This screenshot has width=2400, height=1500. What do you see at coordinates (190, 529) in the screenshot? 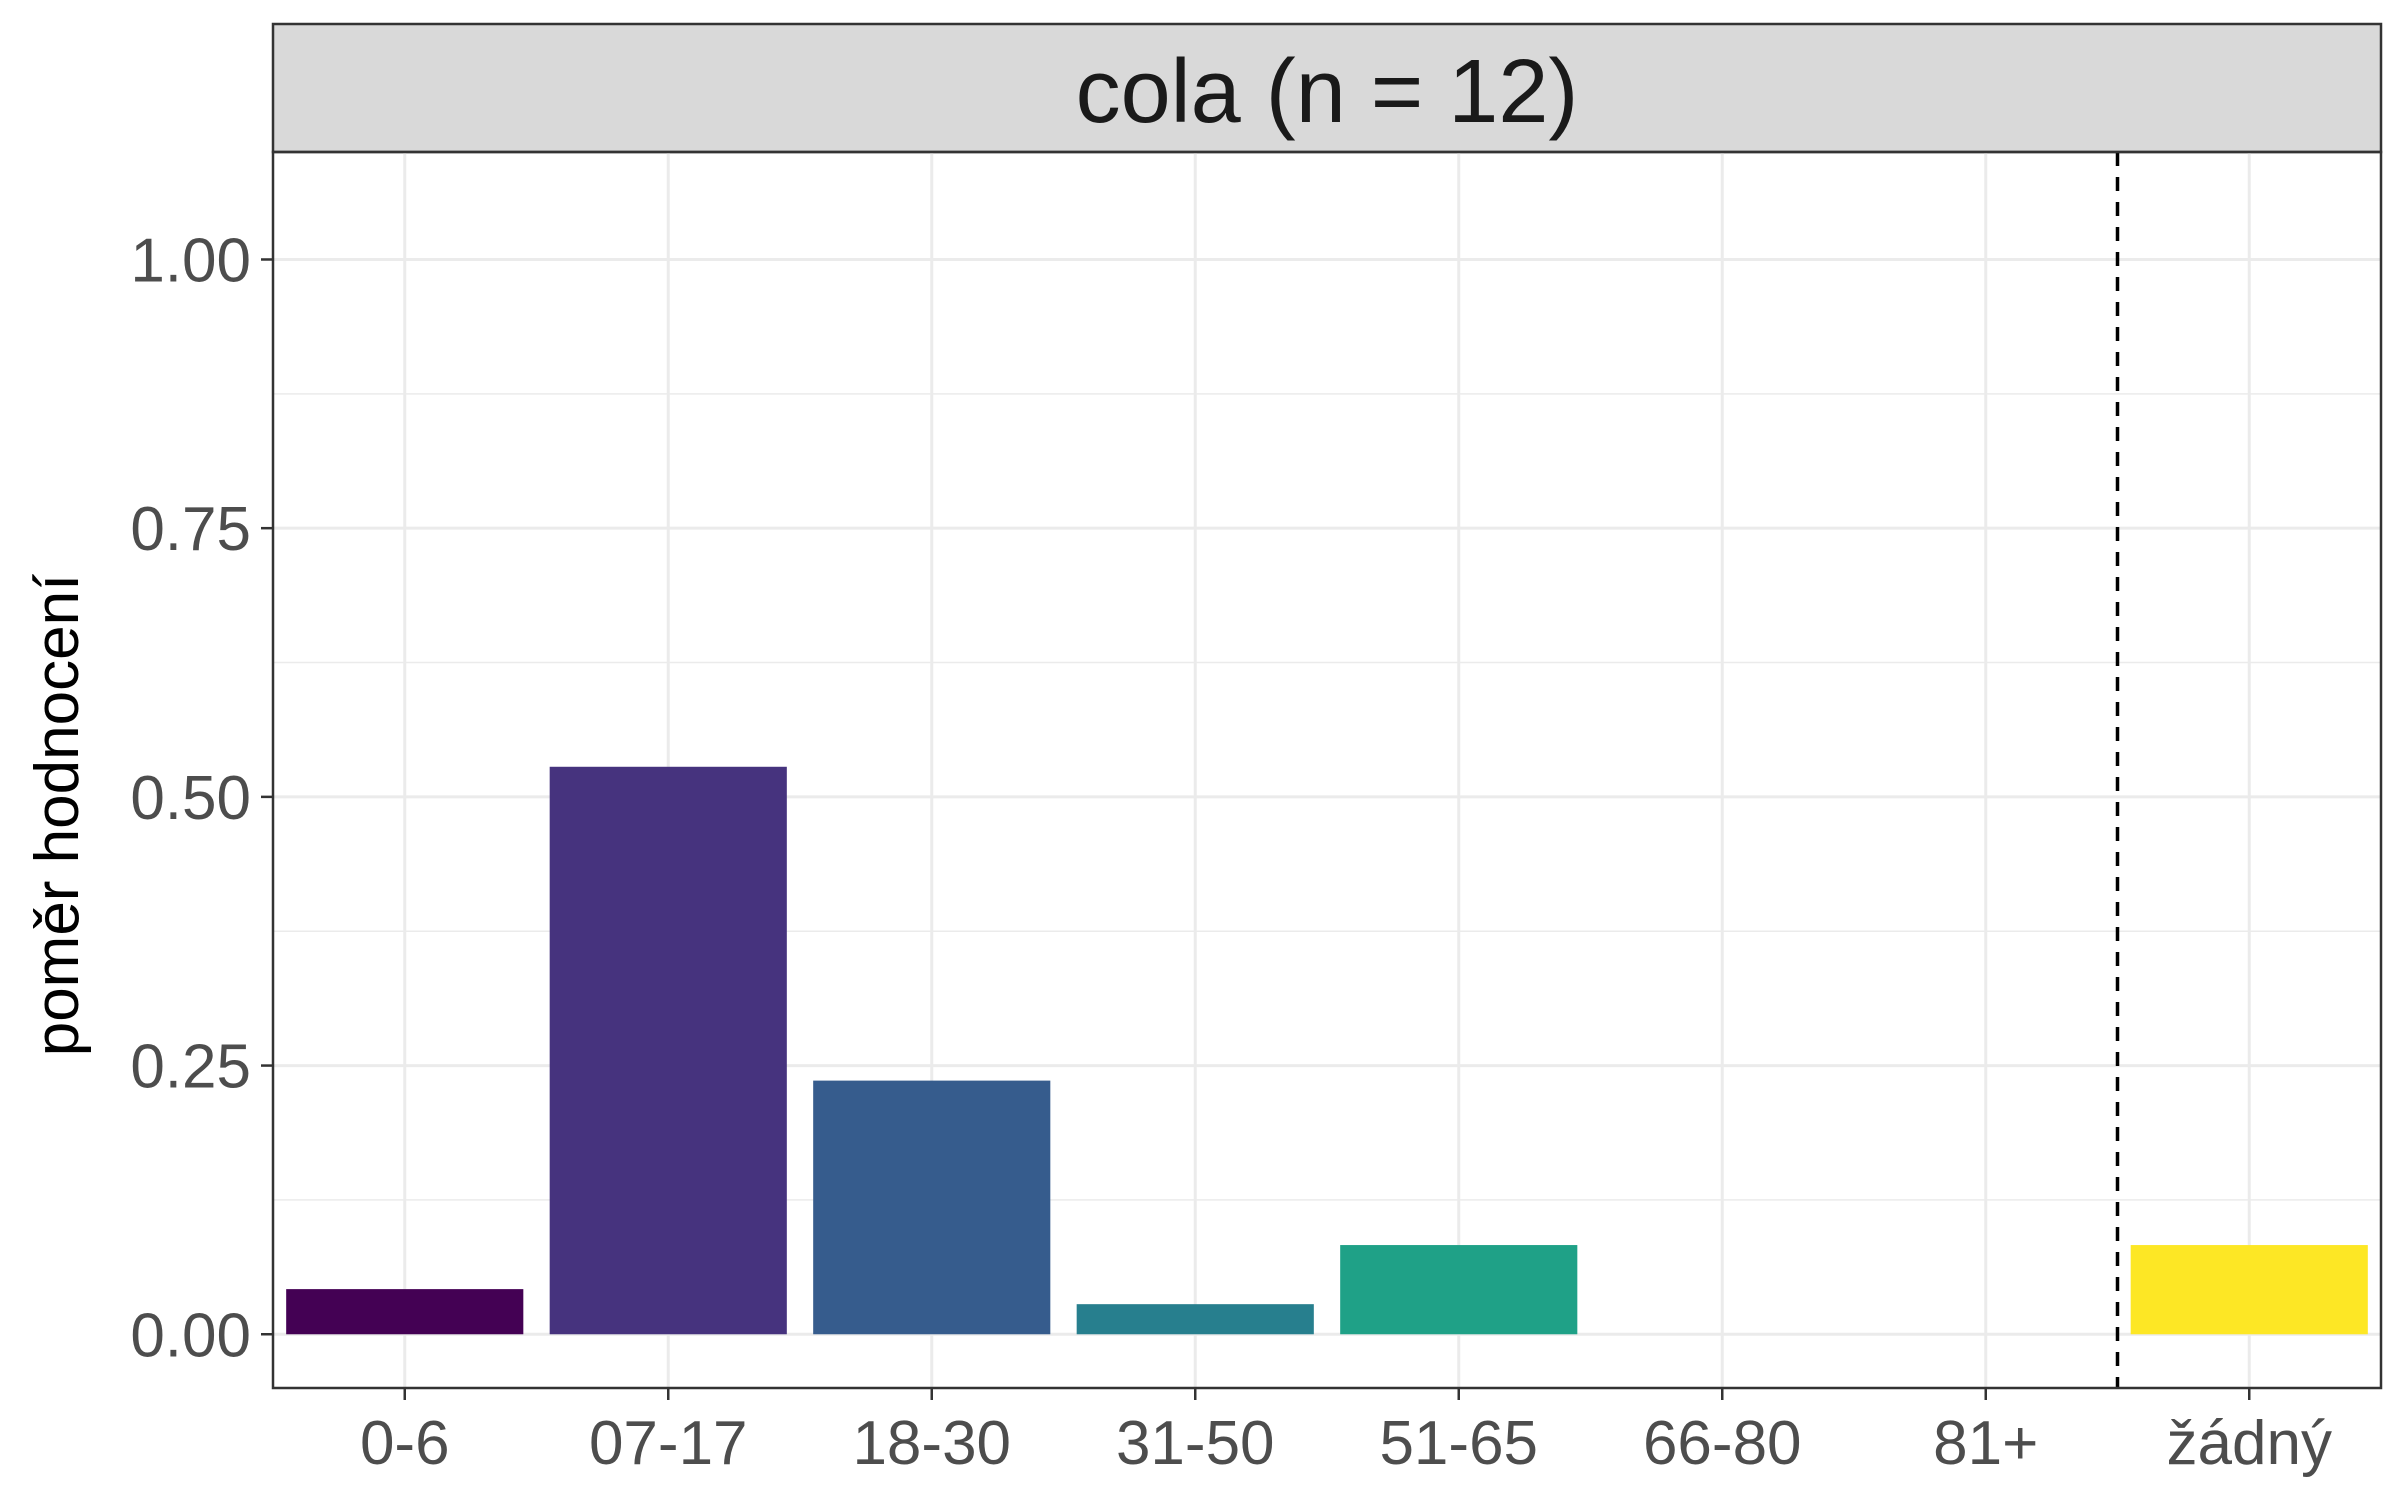
I see `y-tick-label: 0.75` at bounding box center [190, 529].